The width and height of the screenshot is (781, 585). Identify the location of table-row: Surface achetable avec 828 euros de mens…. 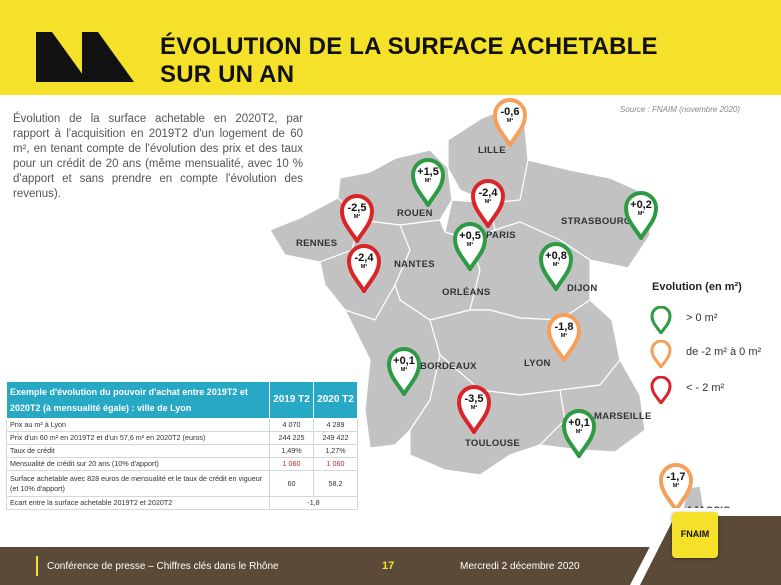
(182, 483).